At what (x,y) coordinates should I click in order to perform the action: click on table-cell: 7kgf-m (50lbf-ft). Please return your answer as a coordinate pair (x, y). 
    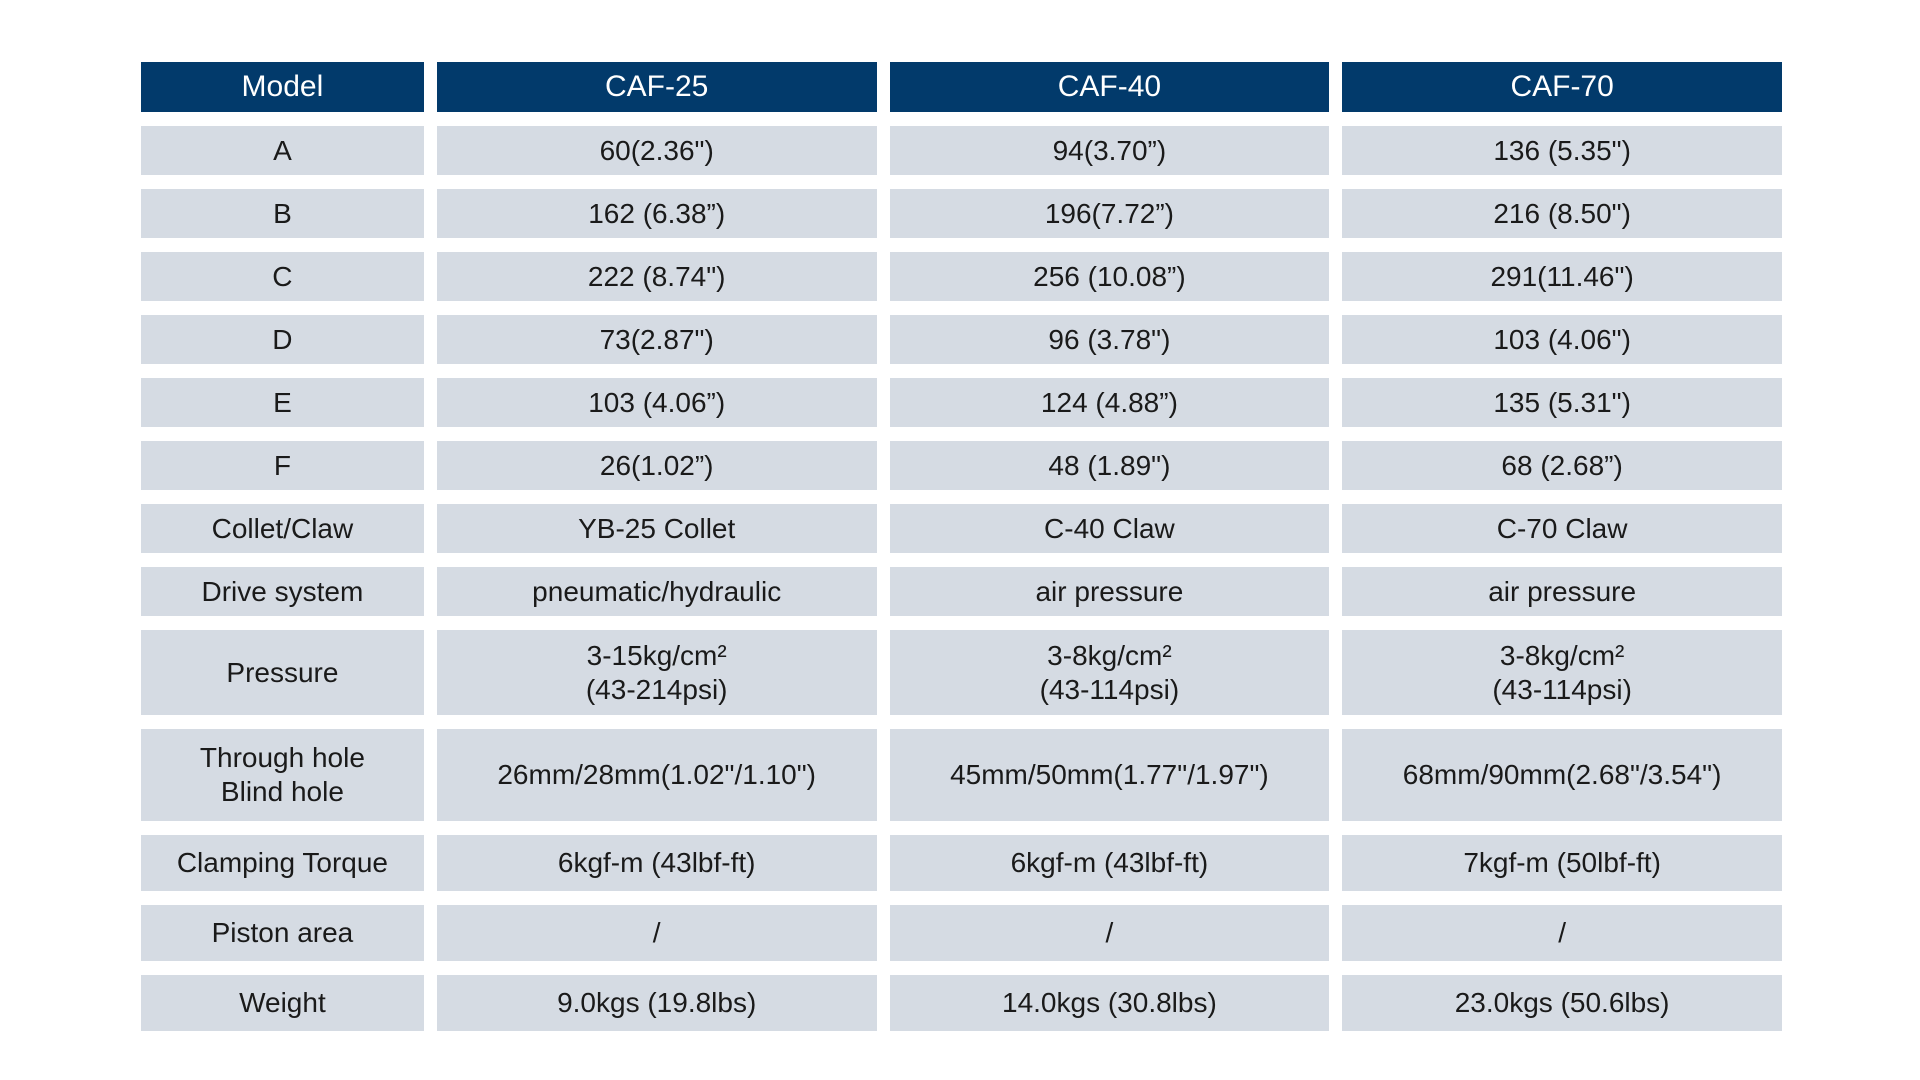
    Looking at the image, I should click on (1562, 863).